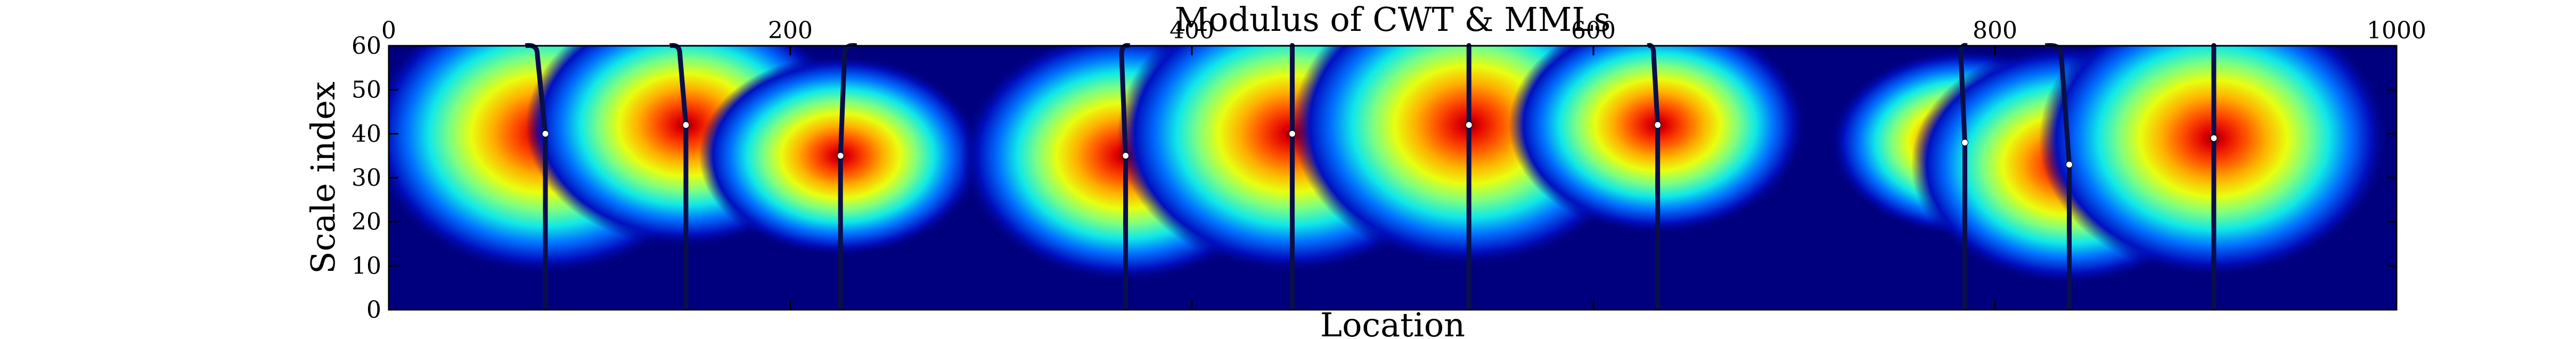 The image size is (2576, 339). What do you see at coordinates (1392, 322) in the screenshot?
I see `x-axis-label: Location` at bounding box center [1392, 322].